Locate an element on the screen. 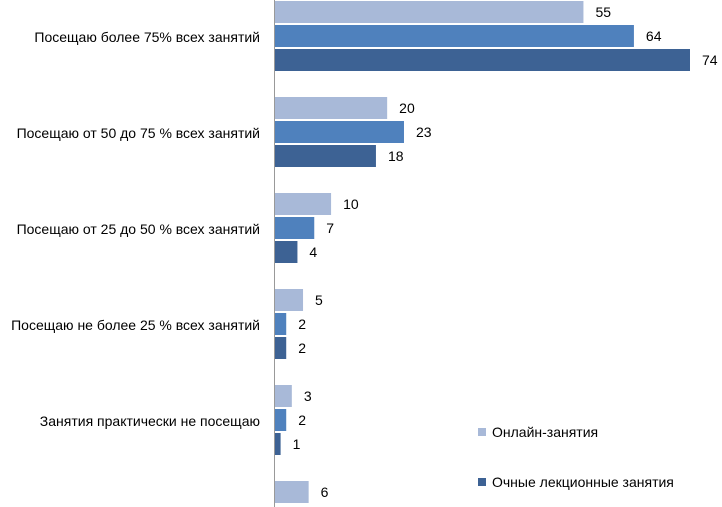 This screenshot has height=507, width=722. bar-s0-c0 is located at coordinates (429, 12).